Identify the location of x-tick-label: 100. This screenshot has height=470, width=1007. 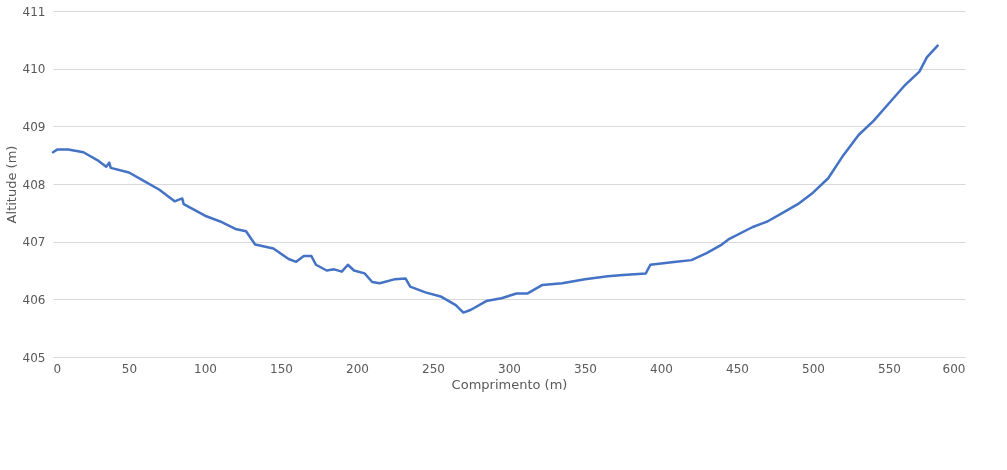
(205, 368).